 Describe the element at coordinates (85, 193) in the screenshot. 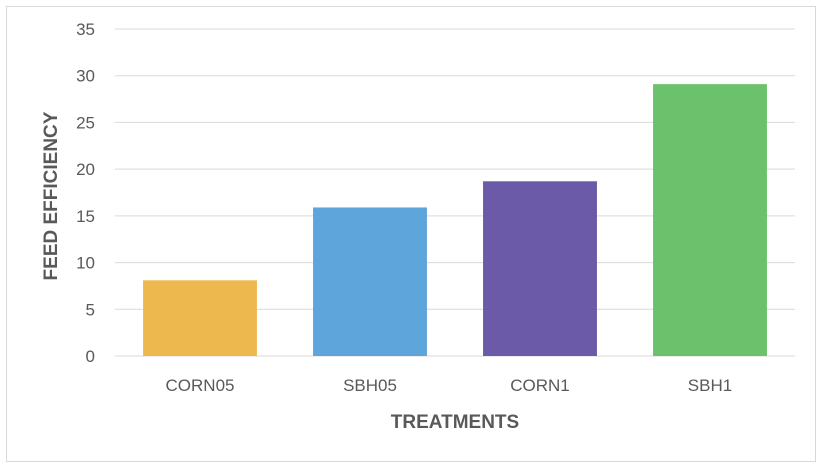

I see `y-tick-labels: 0 5 10 15 20 25 30 35` at that location.